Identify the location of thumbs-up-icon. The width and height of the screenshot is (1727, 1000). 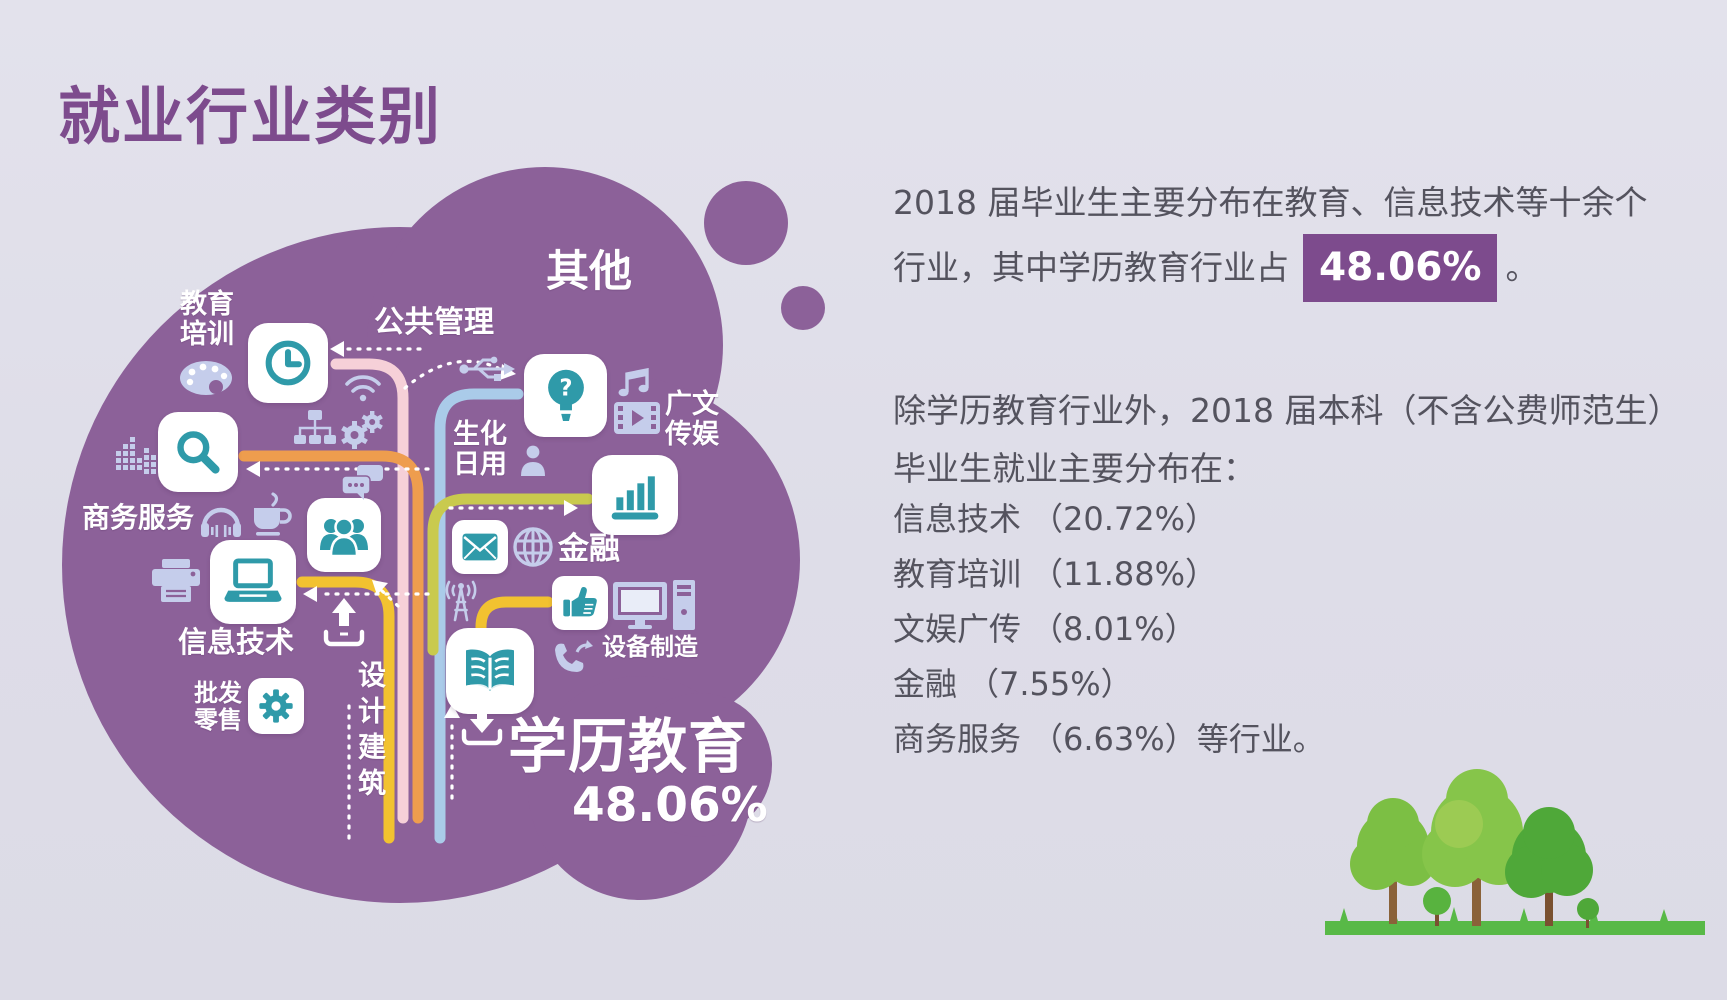
(580, 602).